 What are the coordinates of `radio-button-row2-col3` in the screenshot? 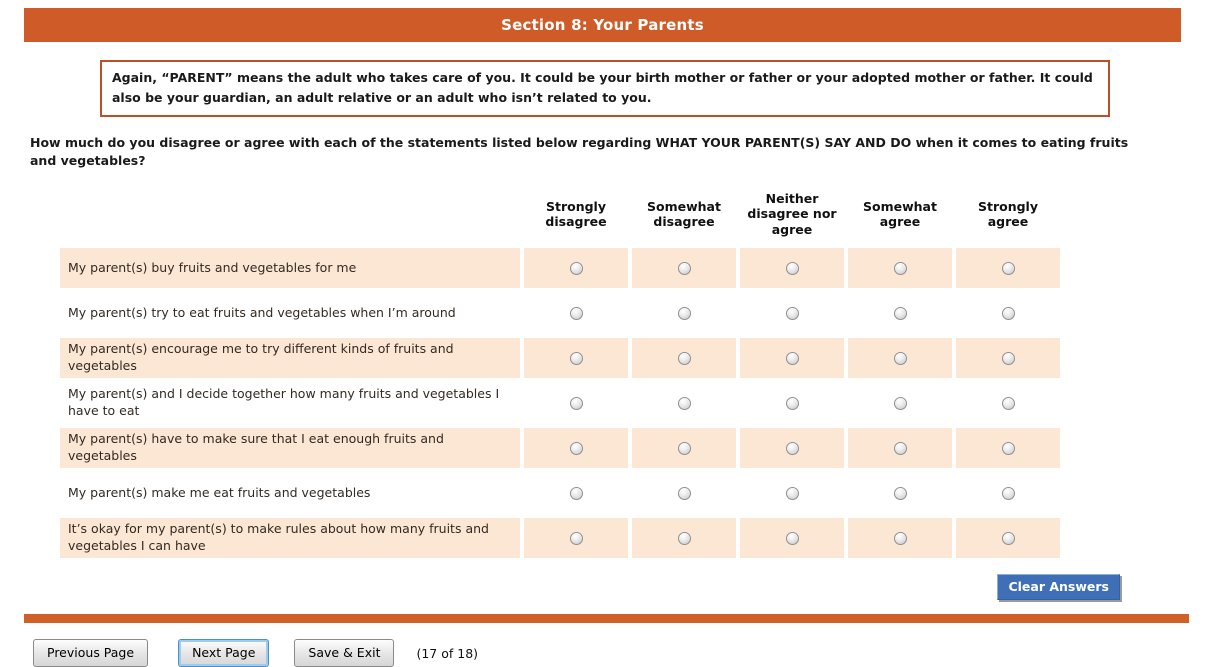 It's located at (792, 313).